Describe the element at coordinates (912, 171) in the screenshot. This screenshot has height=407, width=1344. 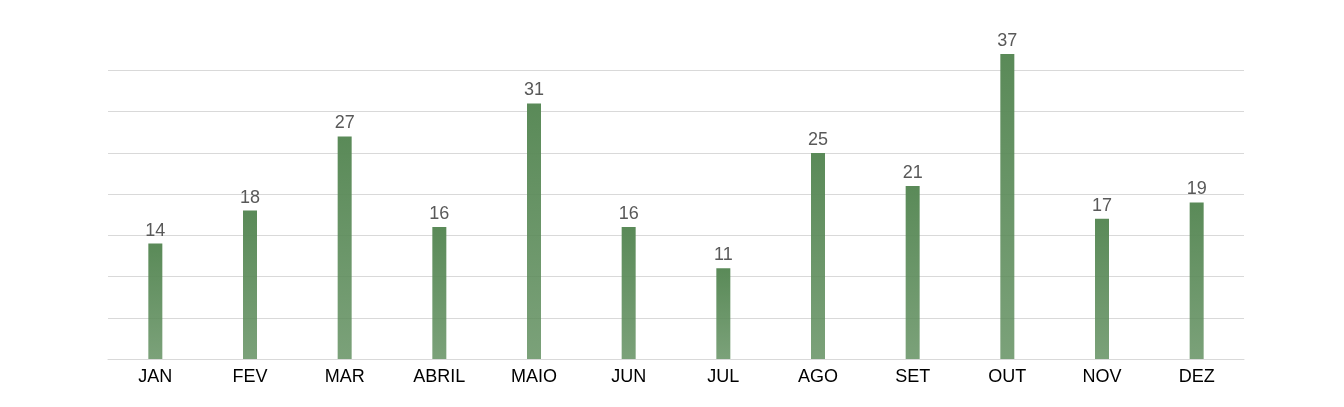
I see `data-label: 21` at that location.